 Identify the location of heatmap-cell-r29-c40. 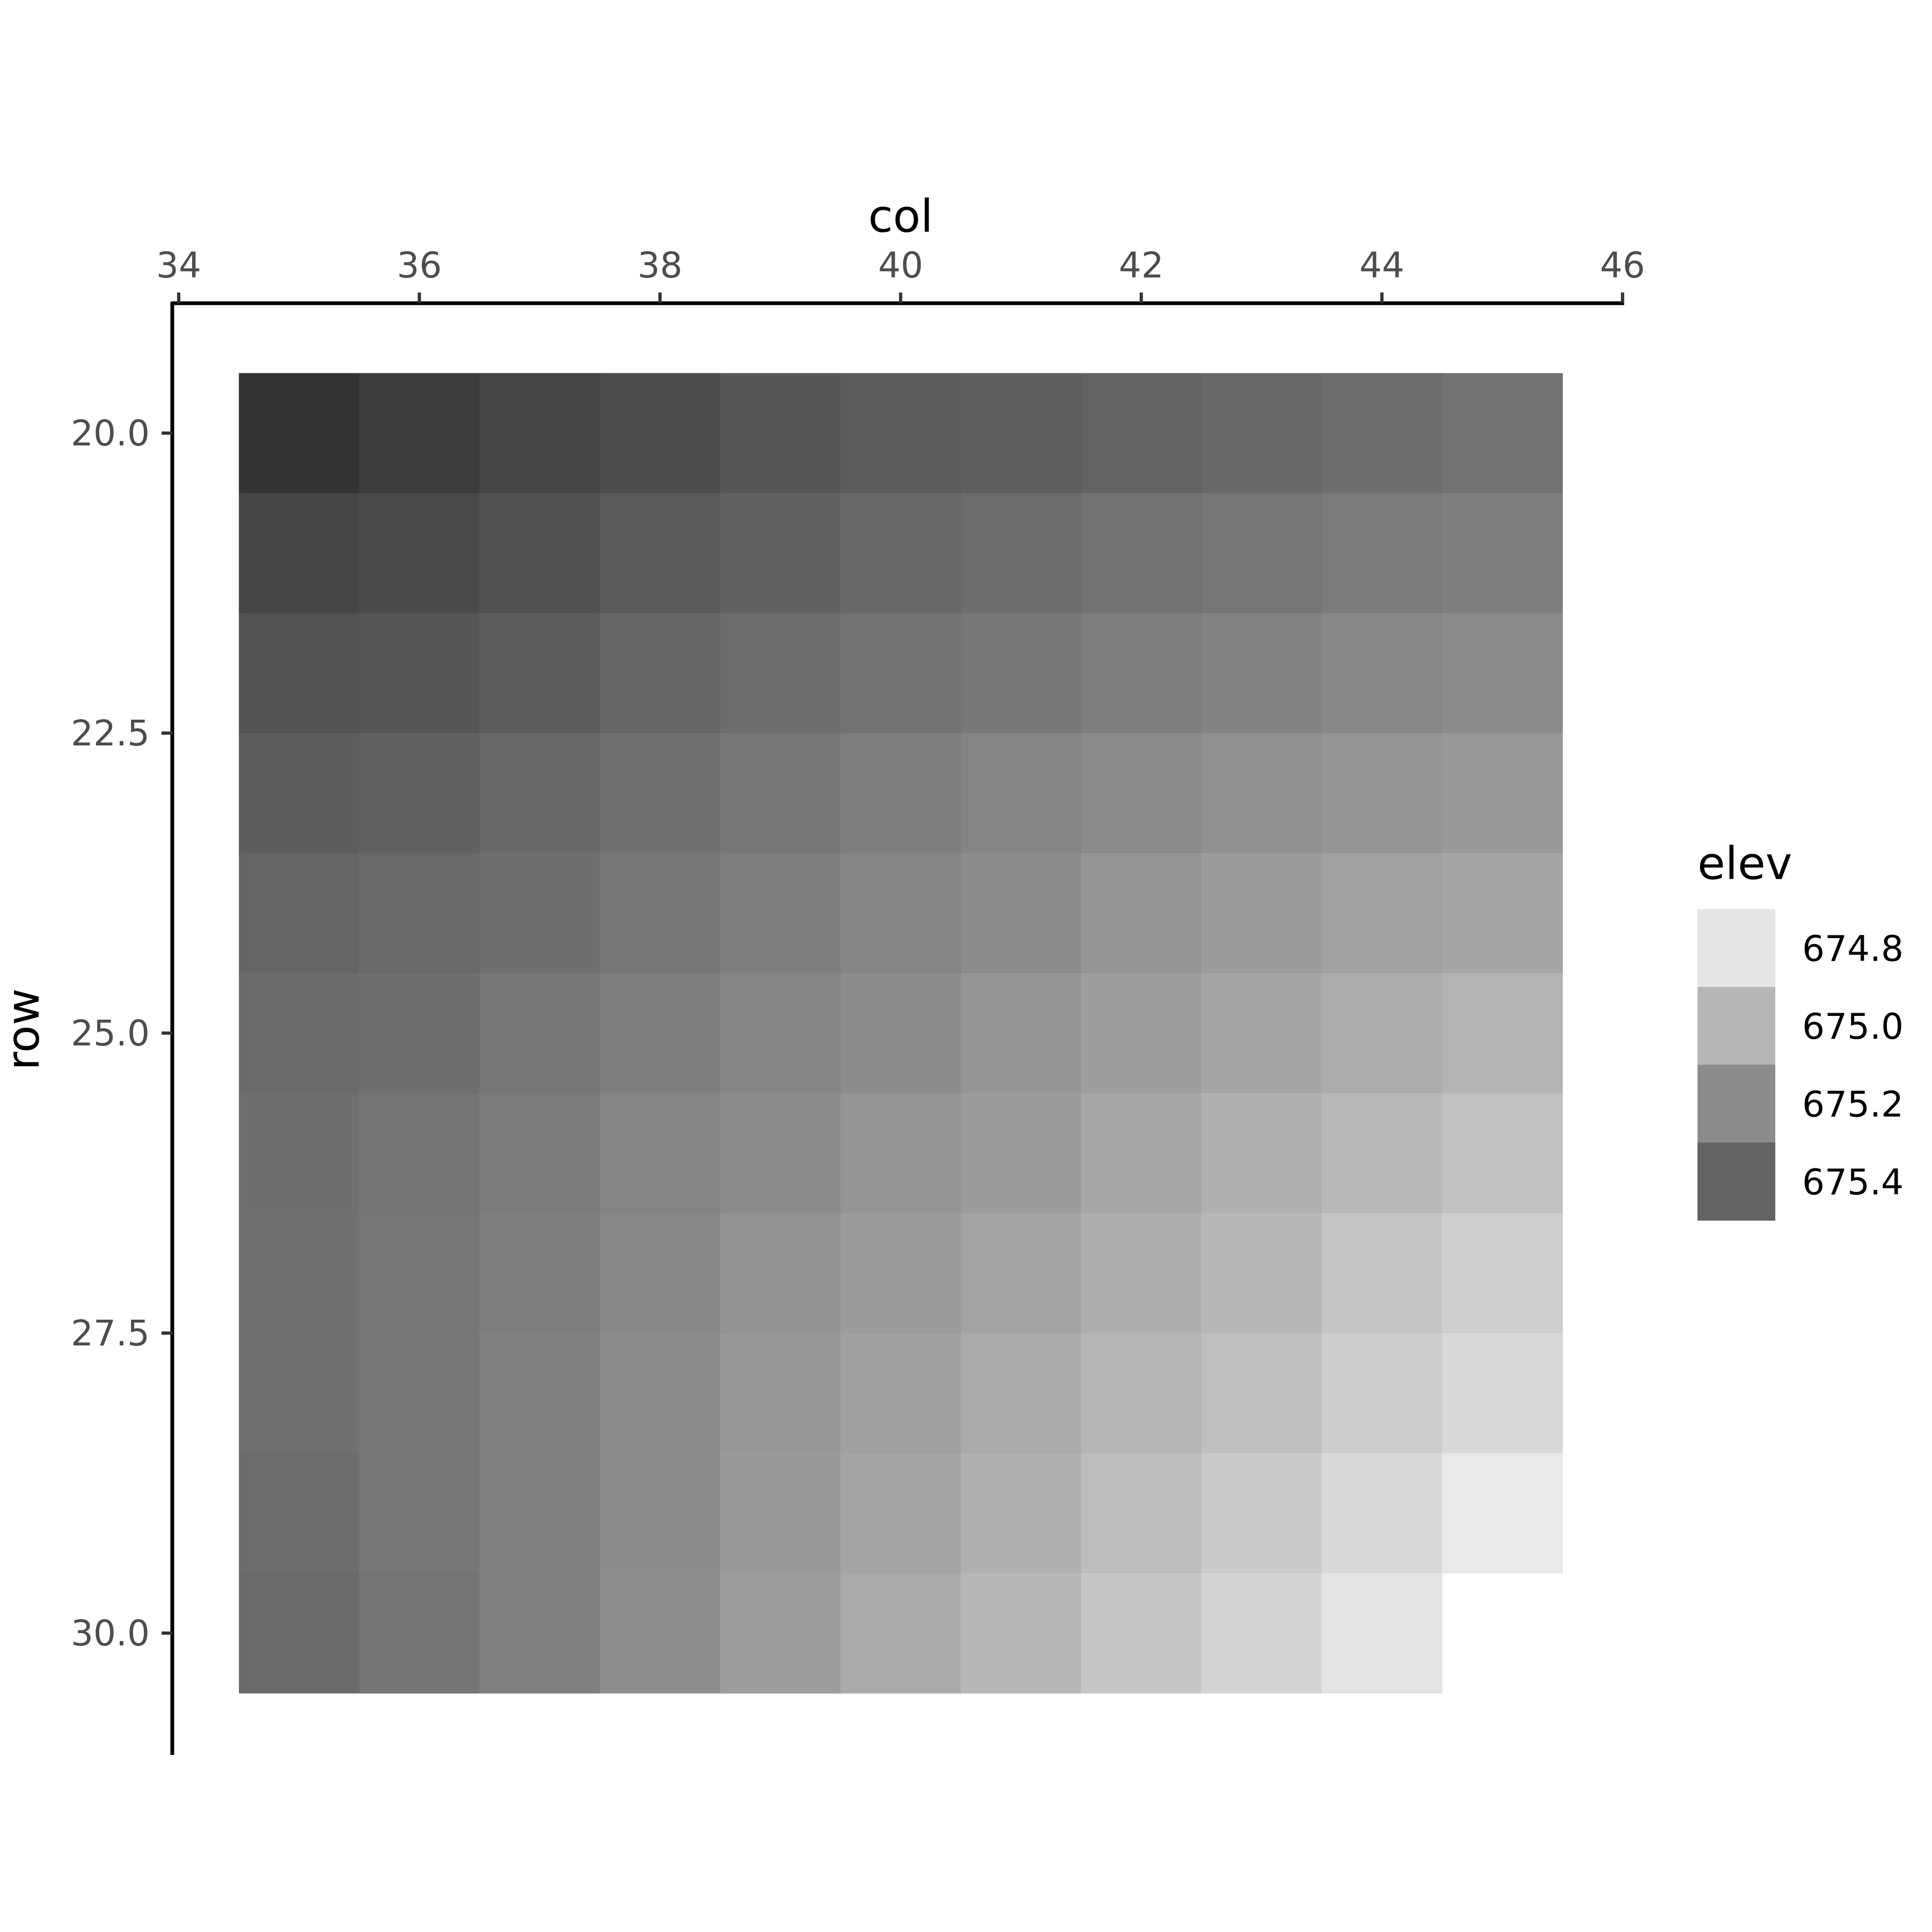
(901, 1513).